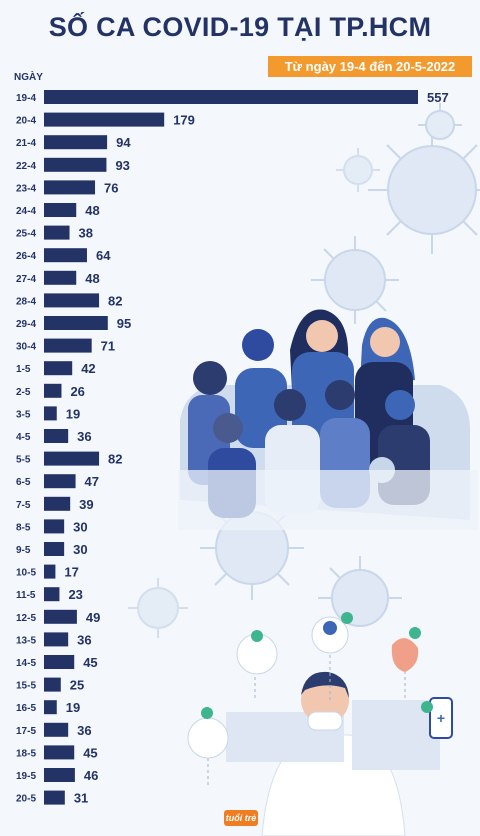 This screenshot has width=480, height=836. I want to click on category-label: 4-5, so click(23, 437).